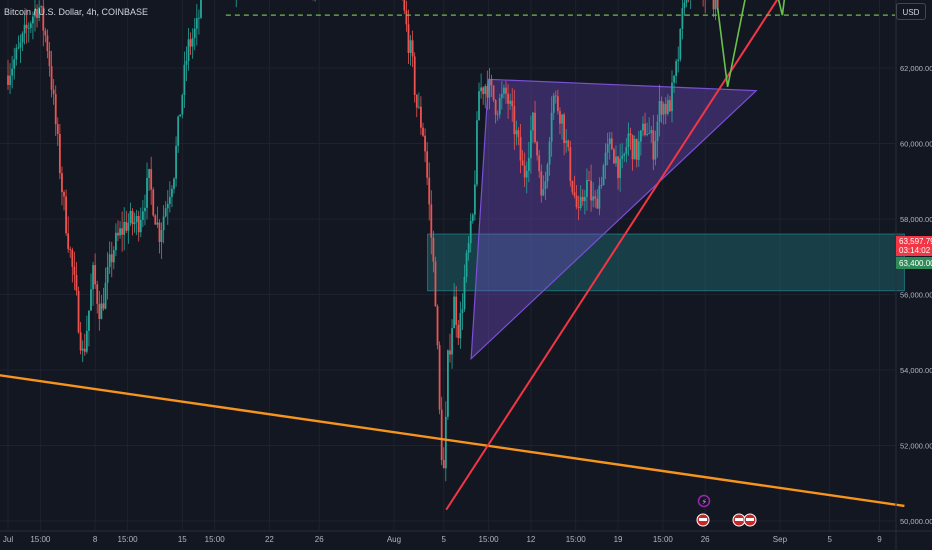 The image size is (932, 550). What do you see at coordinates (916, 370) in the screenshot?
I see `y-tick-label: 54,000.00` at bounding box center [916, 370].